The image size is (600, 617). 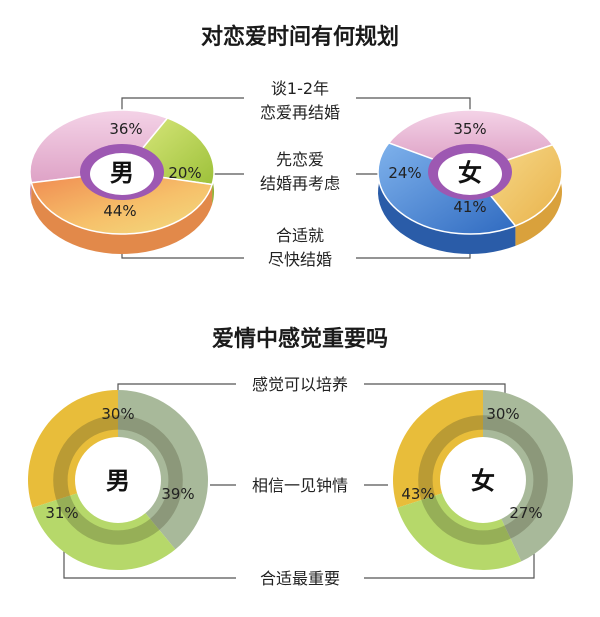 I want to click on chart1-center-label-1: 女, so click(x=470, y=172).